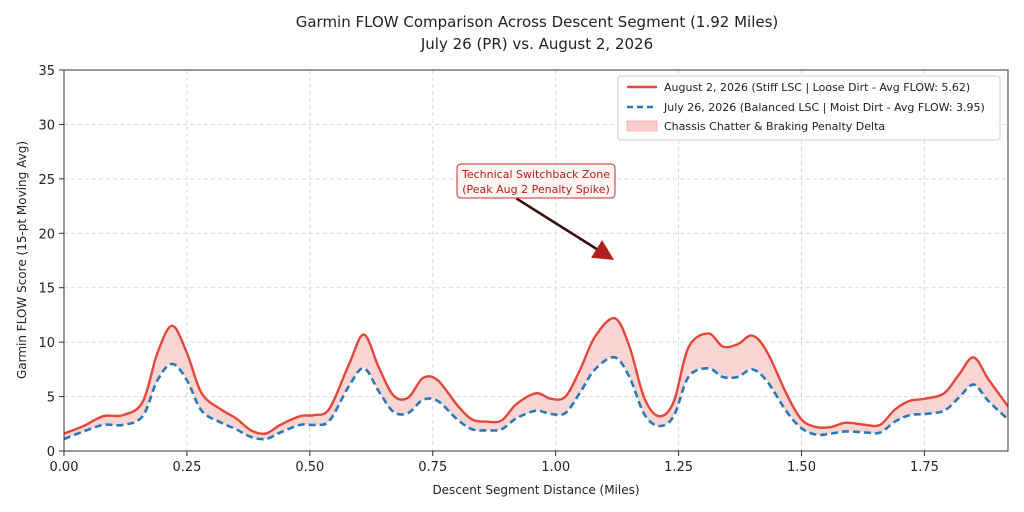  Describe the element at coordinates (536, 189) in the screenshot. I see `annotation-text-line-1: (Peak Aug 2 Penalty Spike)` at that location.